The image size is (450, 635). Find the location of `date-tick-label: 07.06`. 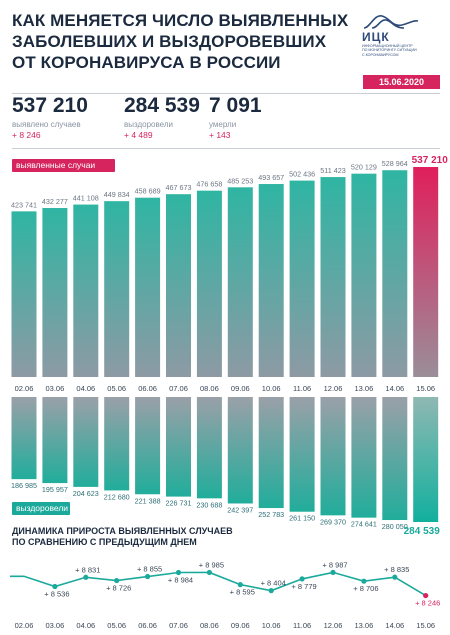

date-tick-label: 07.06 is located at coordinates (178, 388).